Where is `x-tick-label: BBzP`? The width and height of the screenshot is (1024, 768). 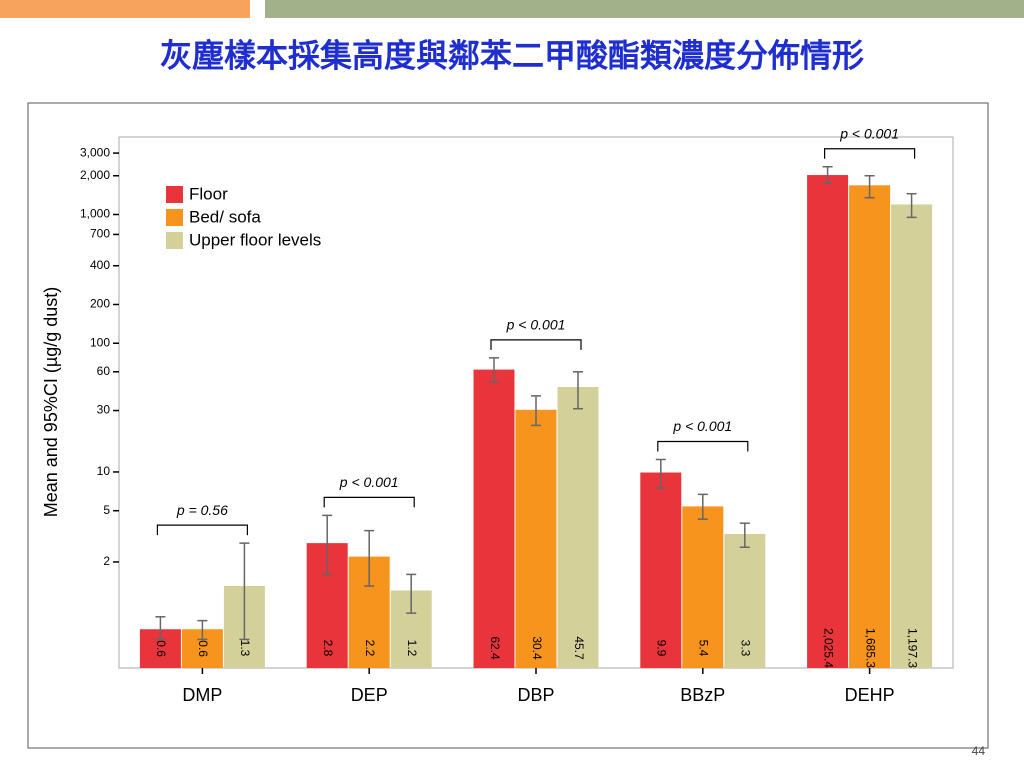 x-tick-label: BBzP is located at coordinates (702, 695).